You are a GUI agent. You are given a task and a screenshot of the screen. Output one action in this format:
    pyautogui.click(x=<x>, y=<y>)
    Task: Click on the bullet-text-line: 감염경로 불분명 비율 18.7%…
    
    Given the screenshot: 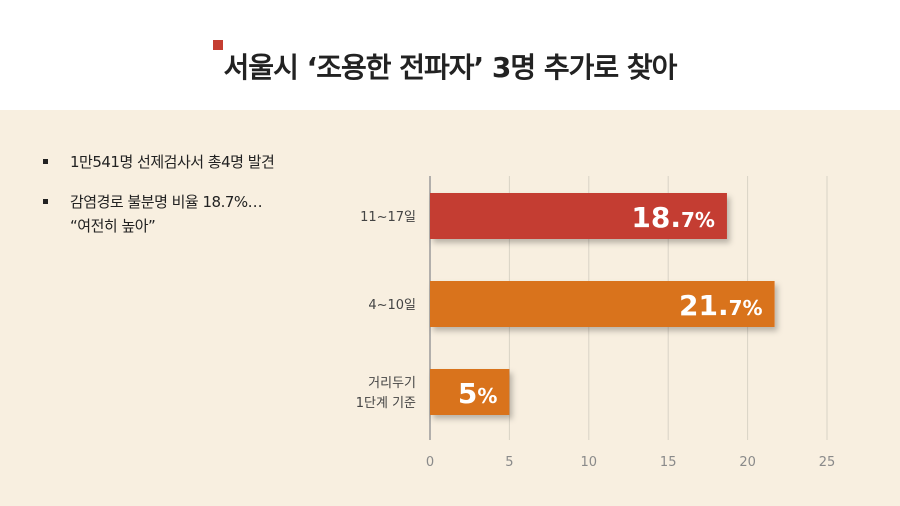 What is the action you would take?
    pyautogui.click(x=166, y=202)
    